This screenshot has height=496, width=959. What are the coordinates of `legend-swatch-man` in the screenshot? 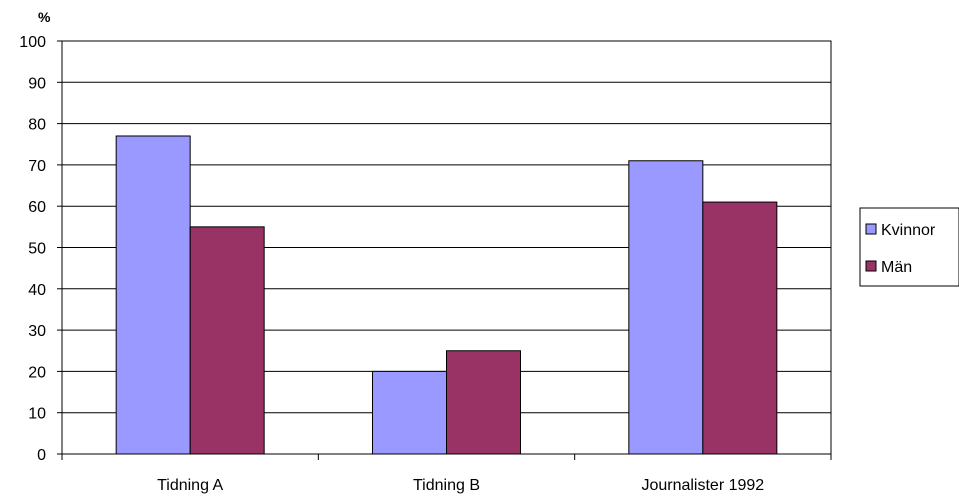 It's located at (871, 266).